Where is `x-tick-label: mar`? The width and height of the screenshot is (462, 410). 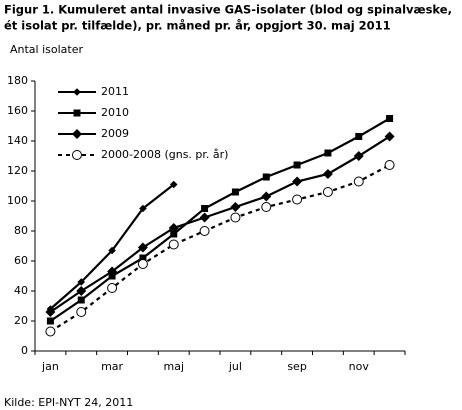
x-tick-label: mar is located at coordinates (112, 366).